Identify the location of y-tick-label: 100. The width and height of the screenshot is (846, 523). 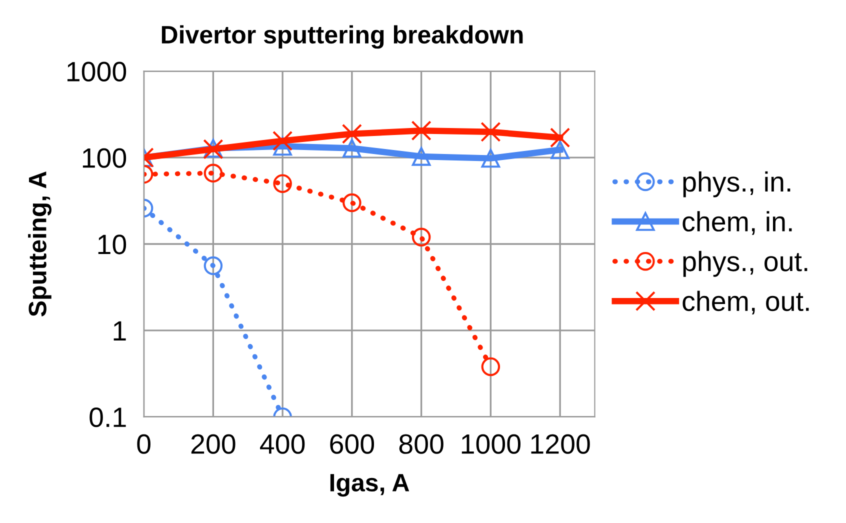
(104, 158).